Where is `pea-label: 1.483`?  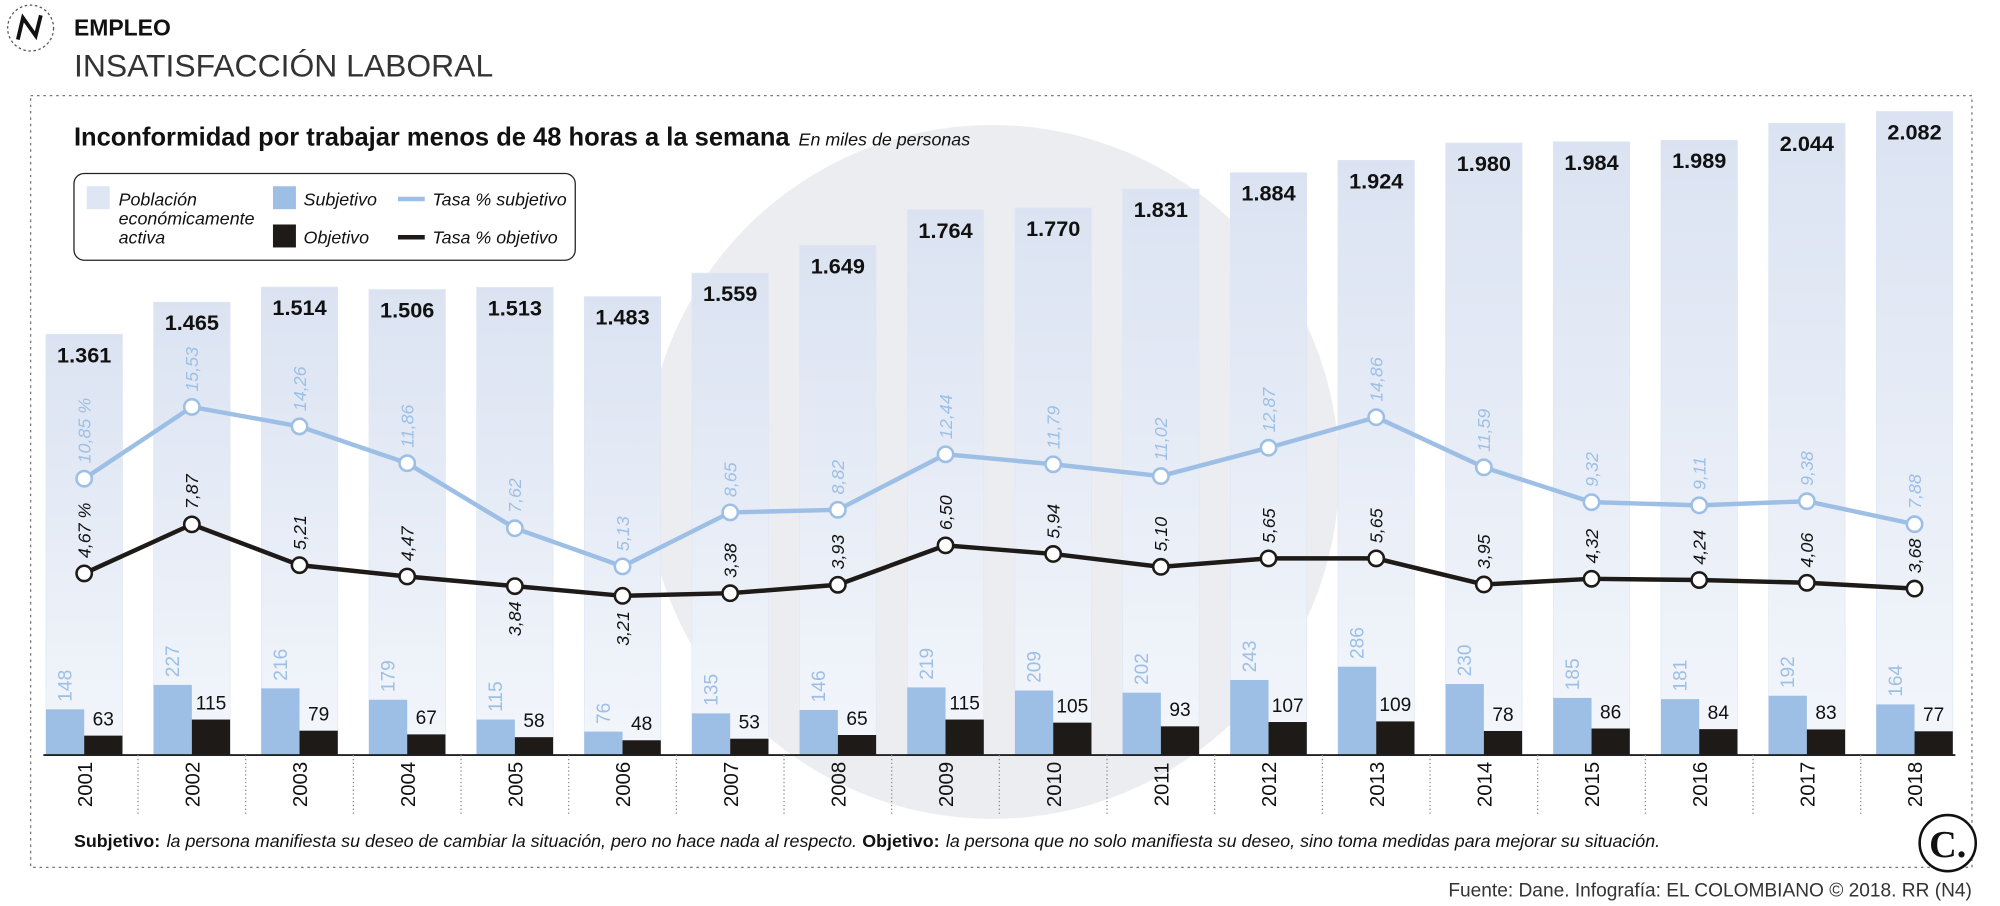 pea-label: 1.483 is located at coordinates (622, 317).